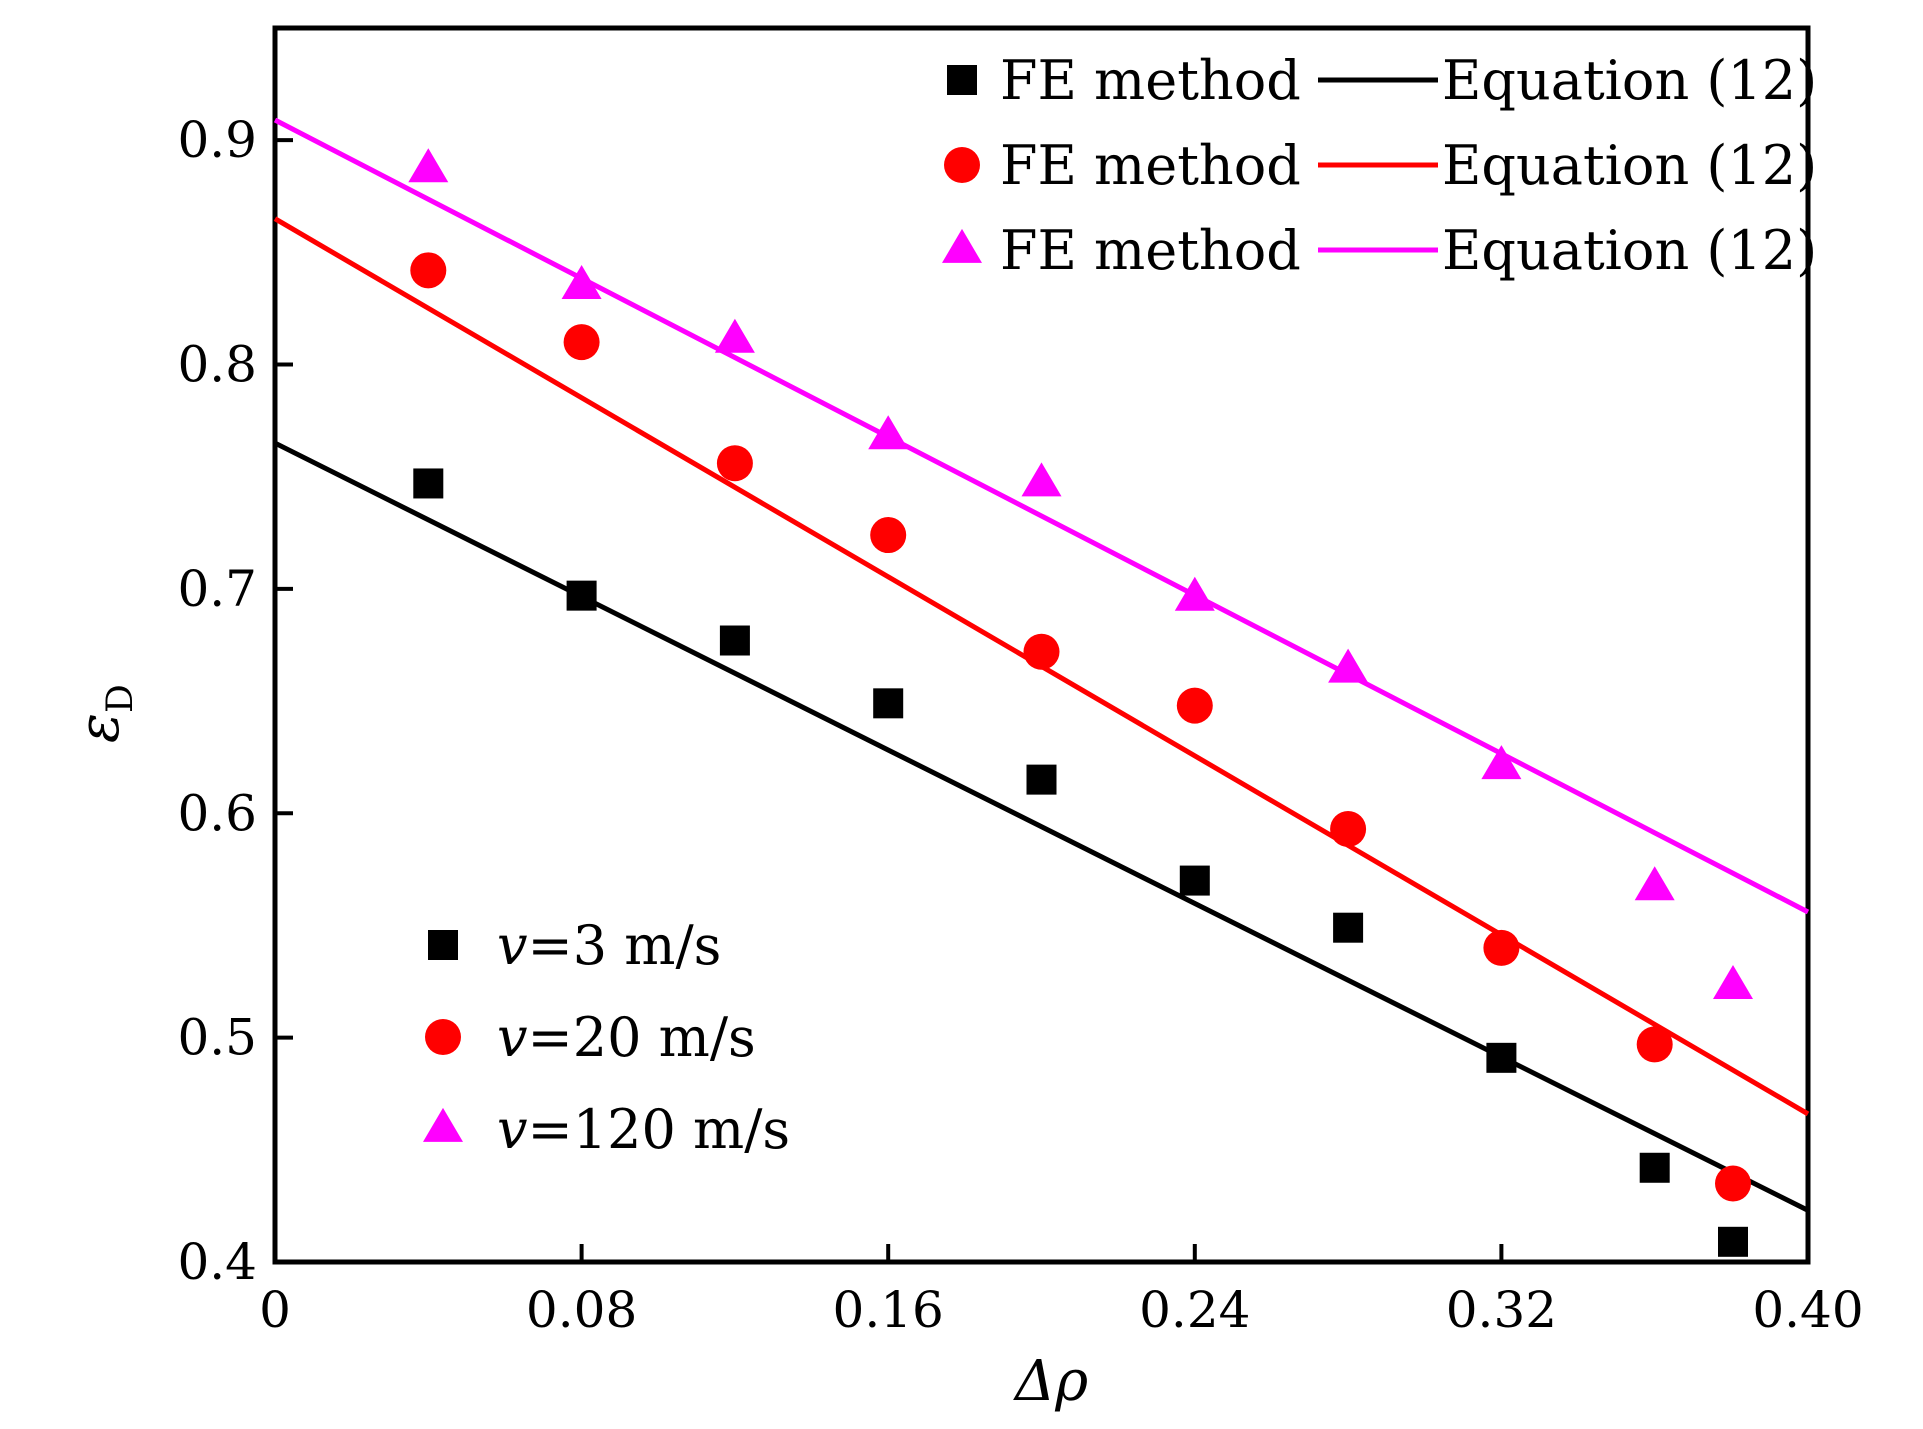 This screenshot has width=1923, height=1429. What do you see at coordinates (217, 589) in the screenshot?
I see `y-tick-label: 0.7` at bounding box center [217, 589].